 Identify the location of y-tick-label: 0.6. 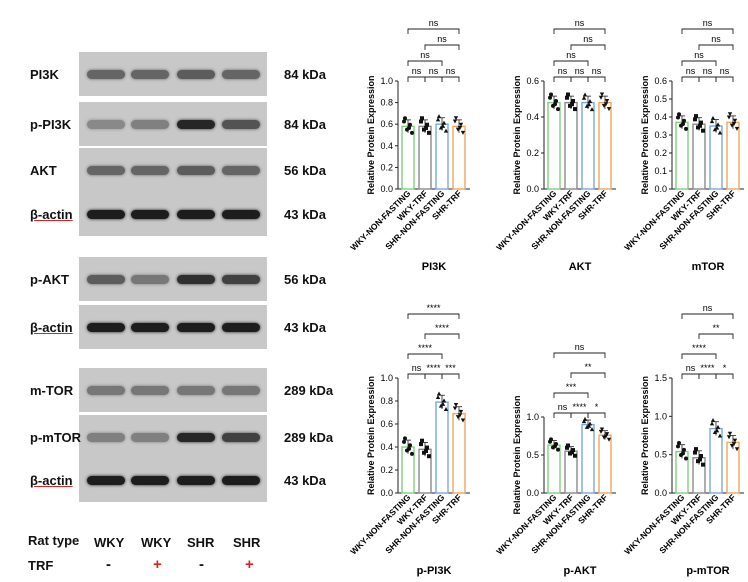
(386, 124).